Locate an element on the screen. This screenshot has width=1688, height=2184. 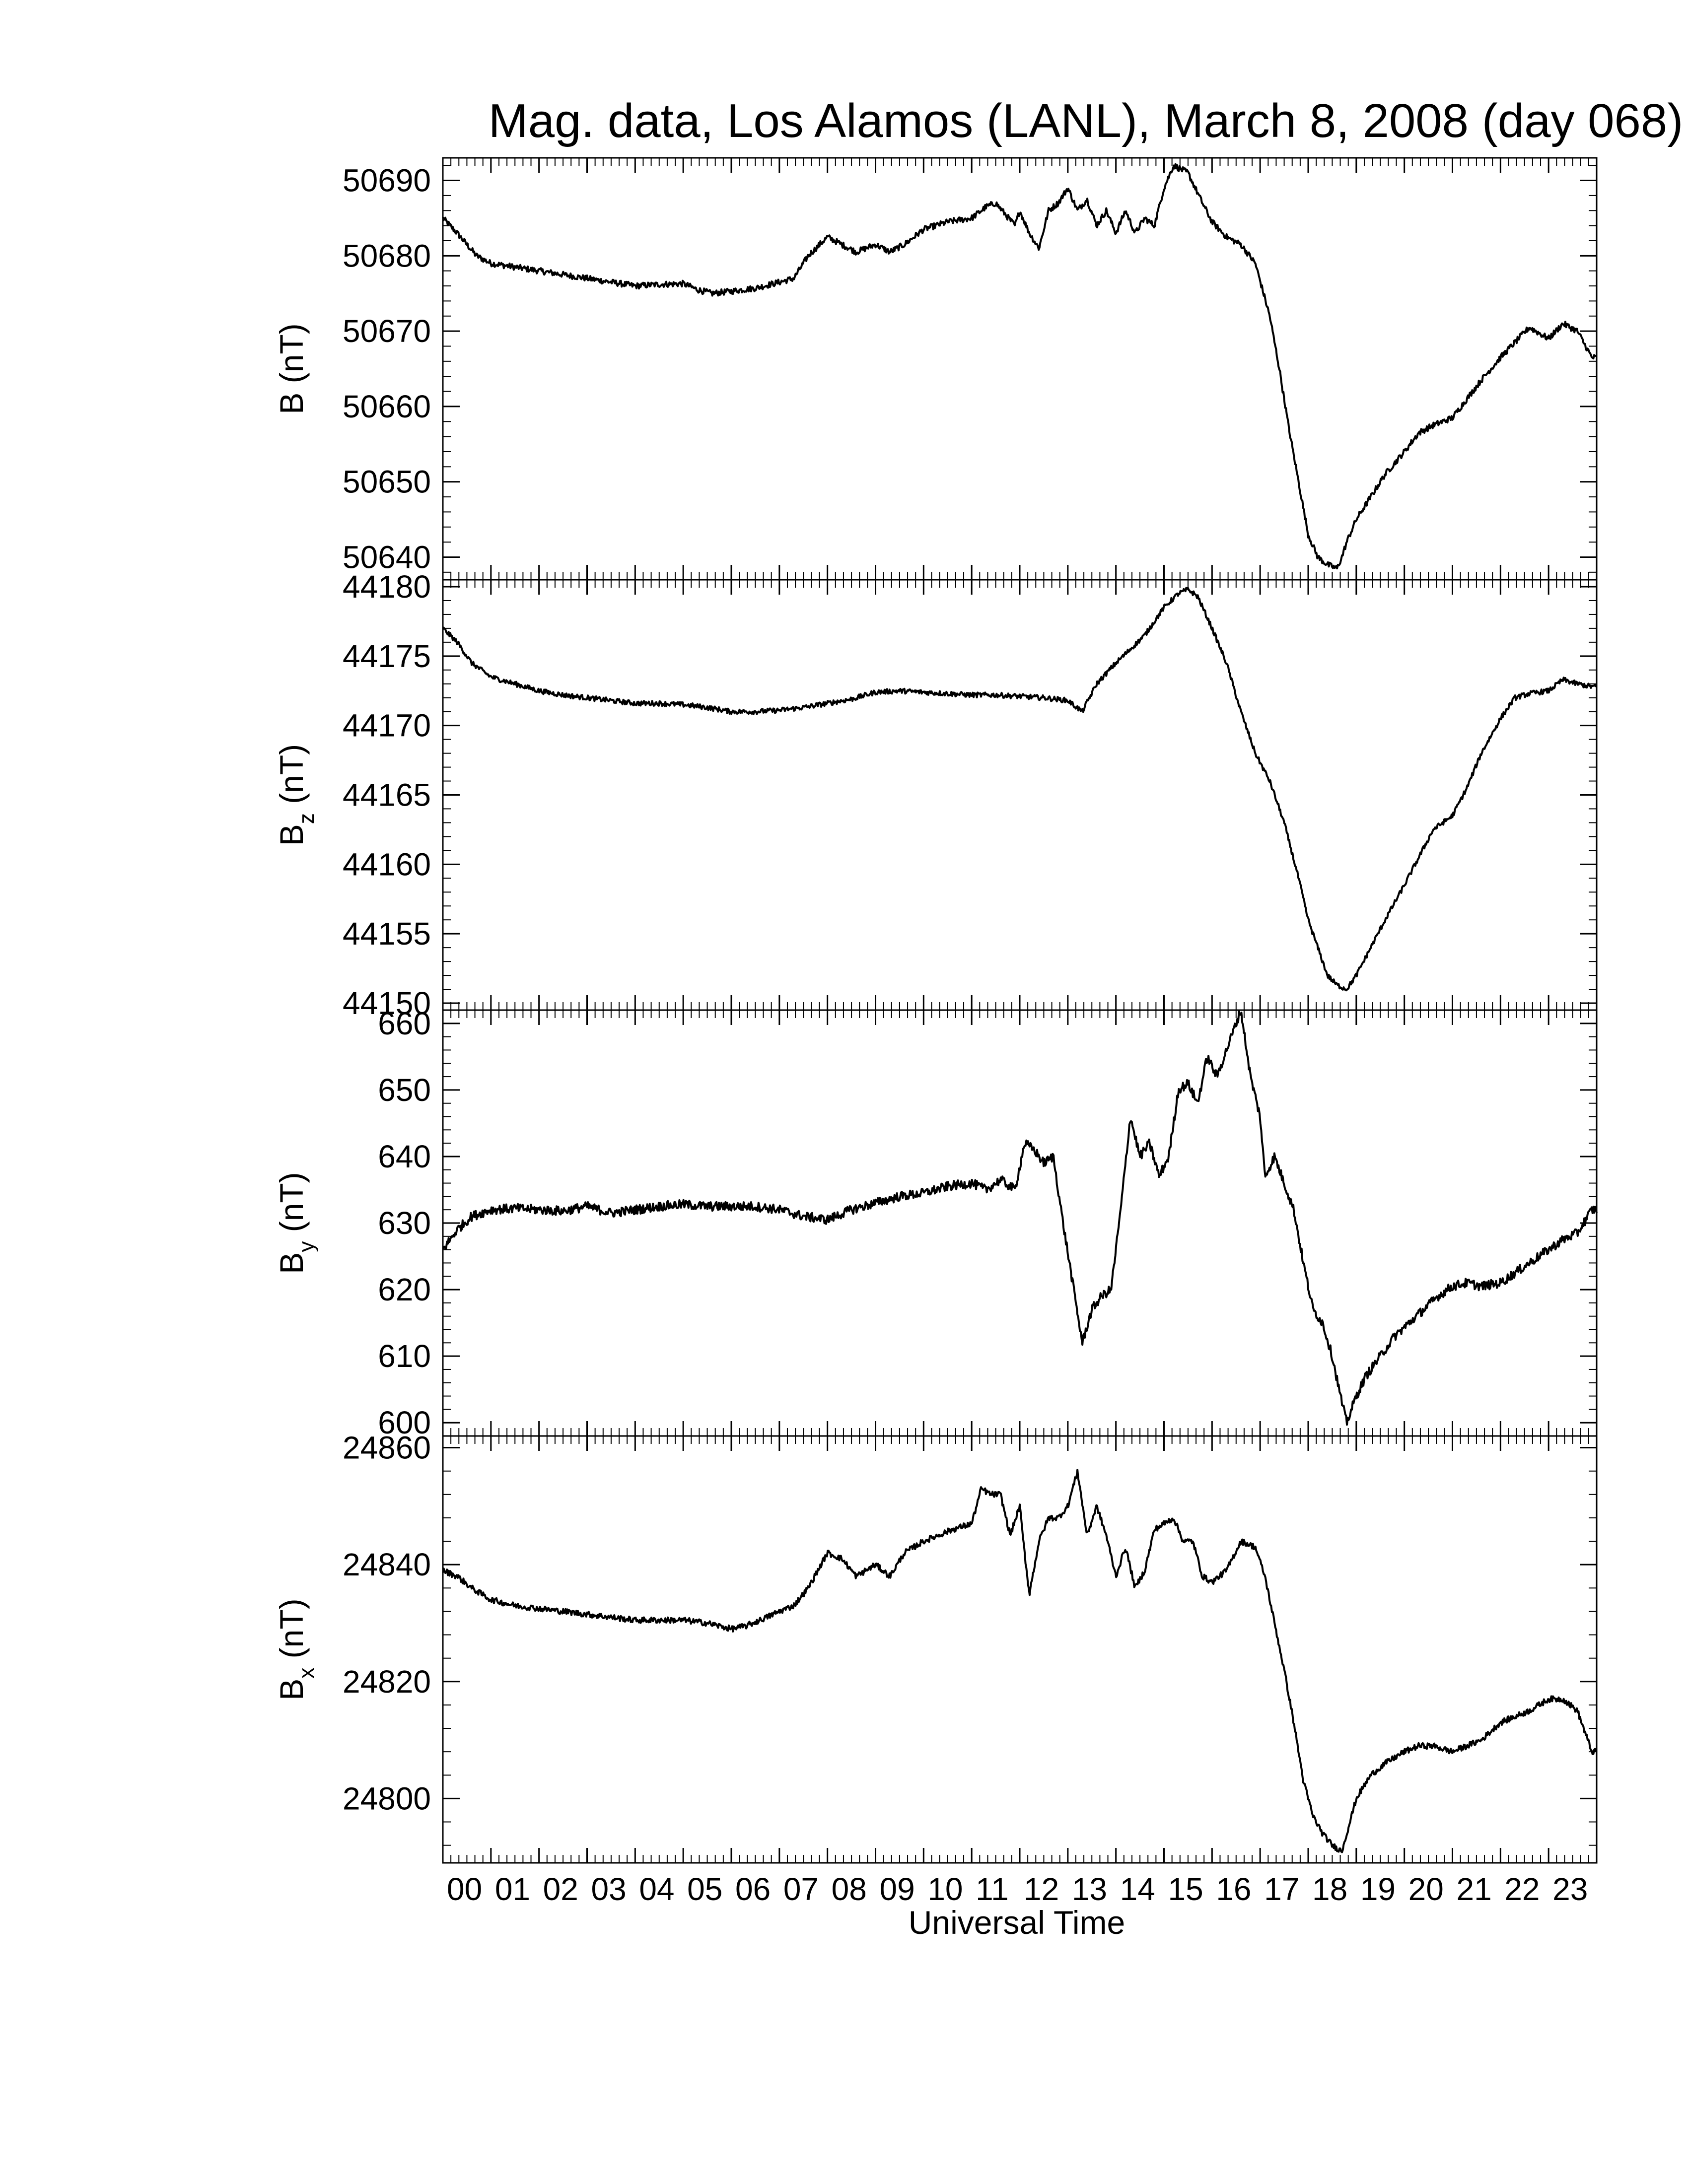
y-tick-label-Bx: 24860 is located at coordinates (387, 1448).